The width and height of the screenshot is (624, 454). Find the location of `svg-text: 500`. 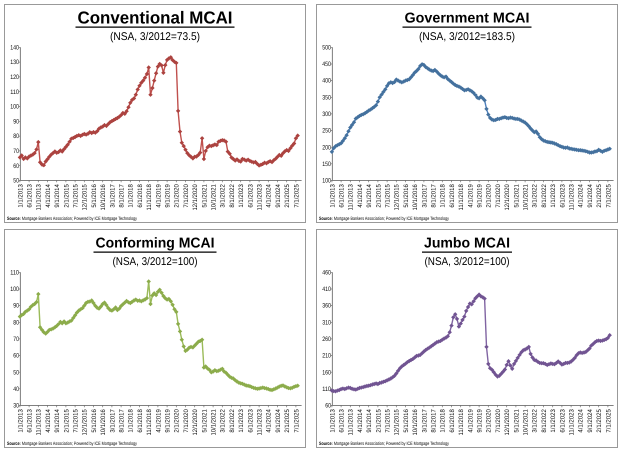

svg-text: 500 is located at coordinates (326, 47).